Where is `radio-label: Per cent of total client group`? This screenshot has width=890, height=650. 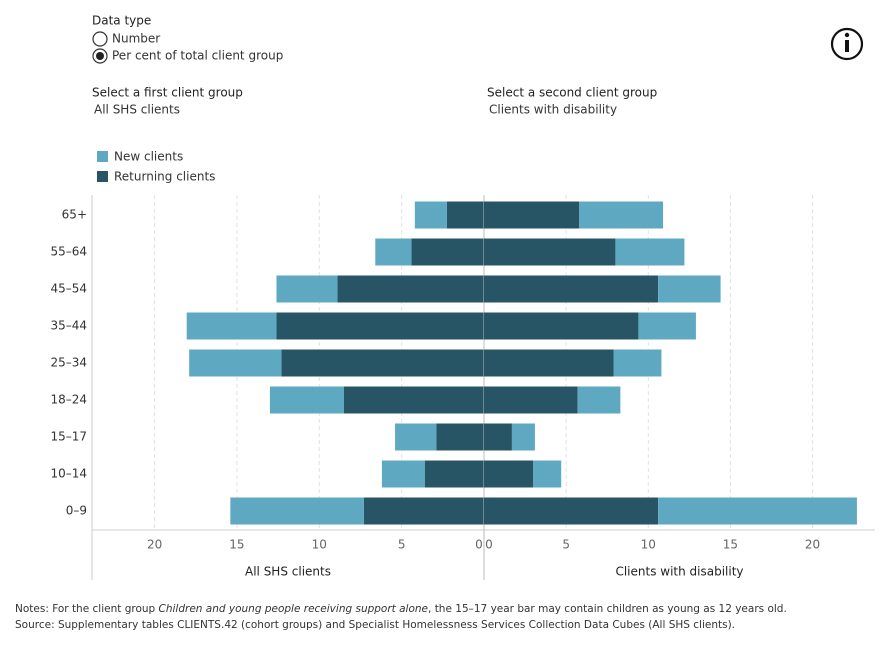 radio-label: Per cent of total client group is located at coordinates (197, 56).